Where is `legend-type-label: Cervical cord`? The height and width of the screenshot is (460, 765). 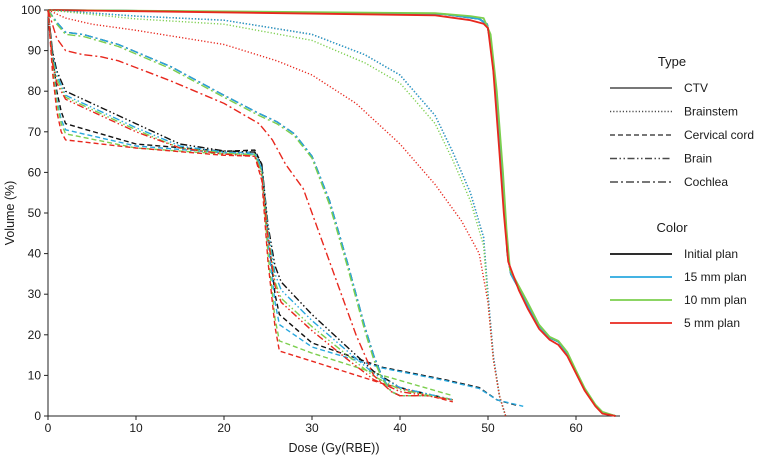
legend-type-label: Cervical cord is located at coordinates (719, 135).